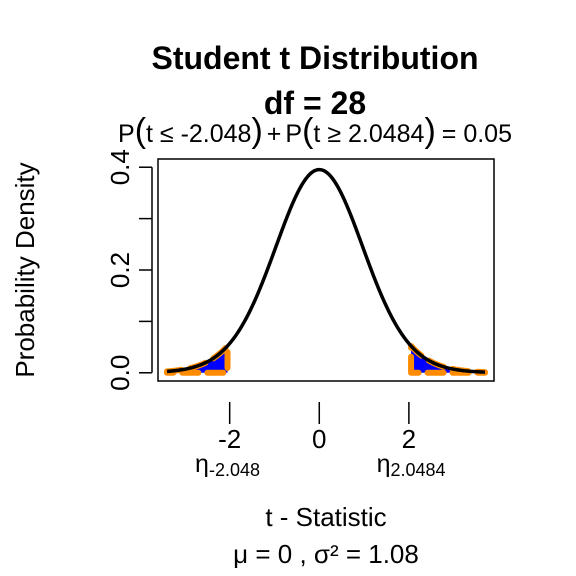 The image size is (576, 576). I want to click on critical-value-label-right: η2.0484, so click(411, 465).